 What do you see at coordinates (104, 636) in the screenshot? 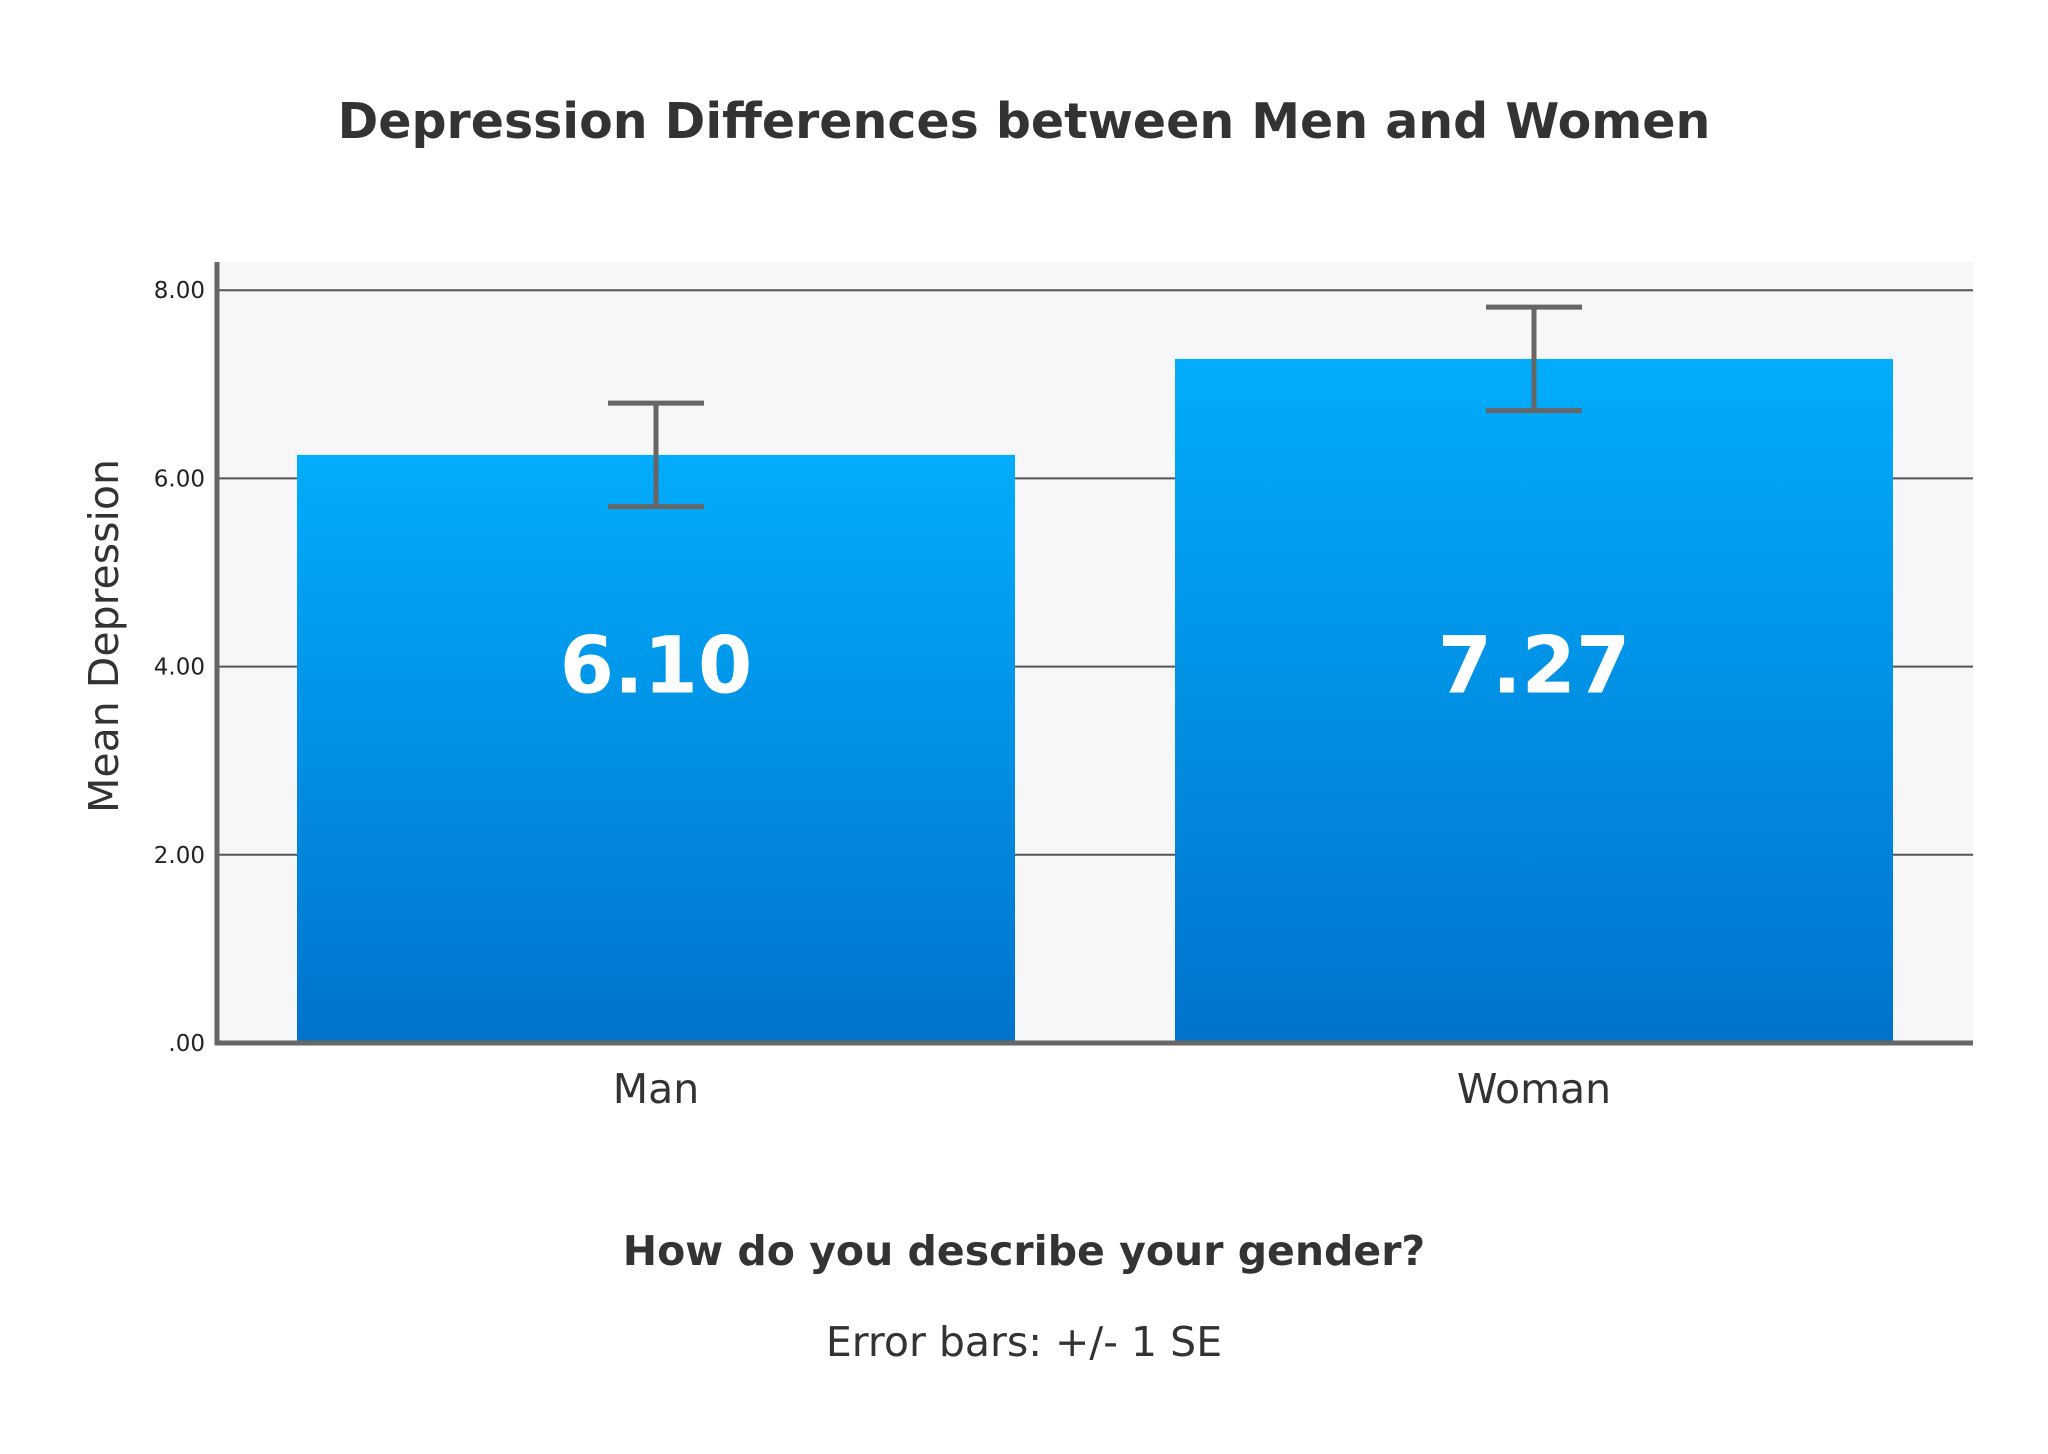
I see `y-axis-label: Mean Depression` at bounding box center [104, 636].